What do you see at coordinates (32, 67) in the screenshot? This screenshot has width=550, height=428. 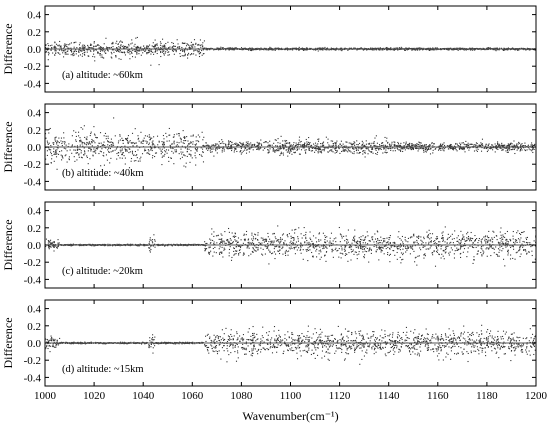 I see `y-tick-label: -0.2` at bounding box center [32, 67].